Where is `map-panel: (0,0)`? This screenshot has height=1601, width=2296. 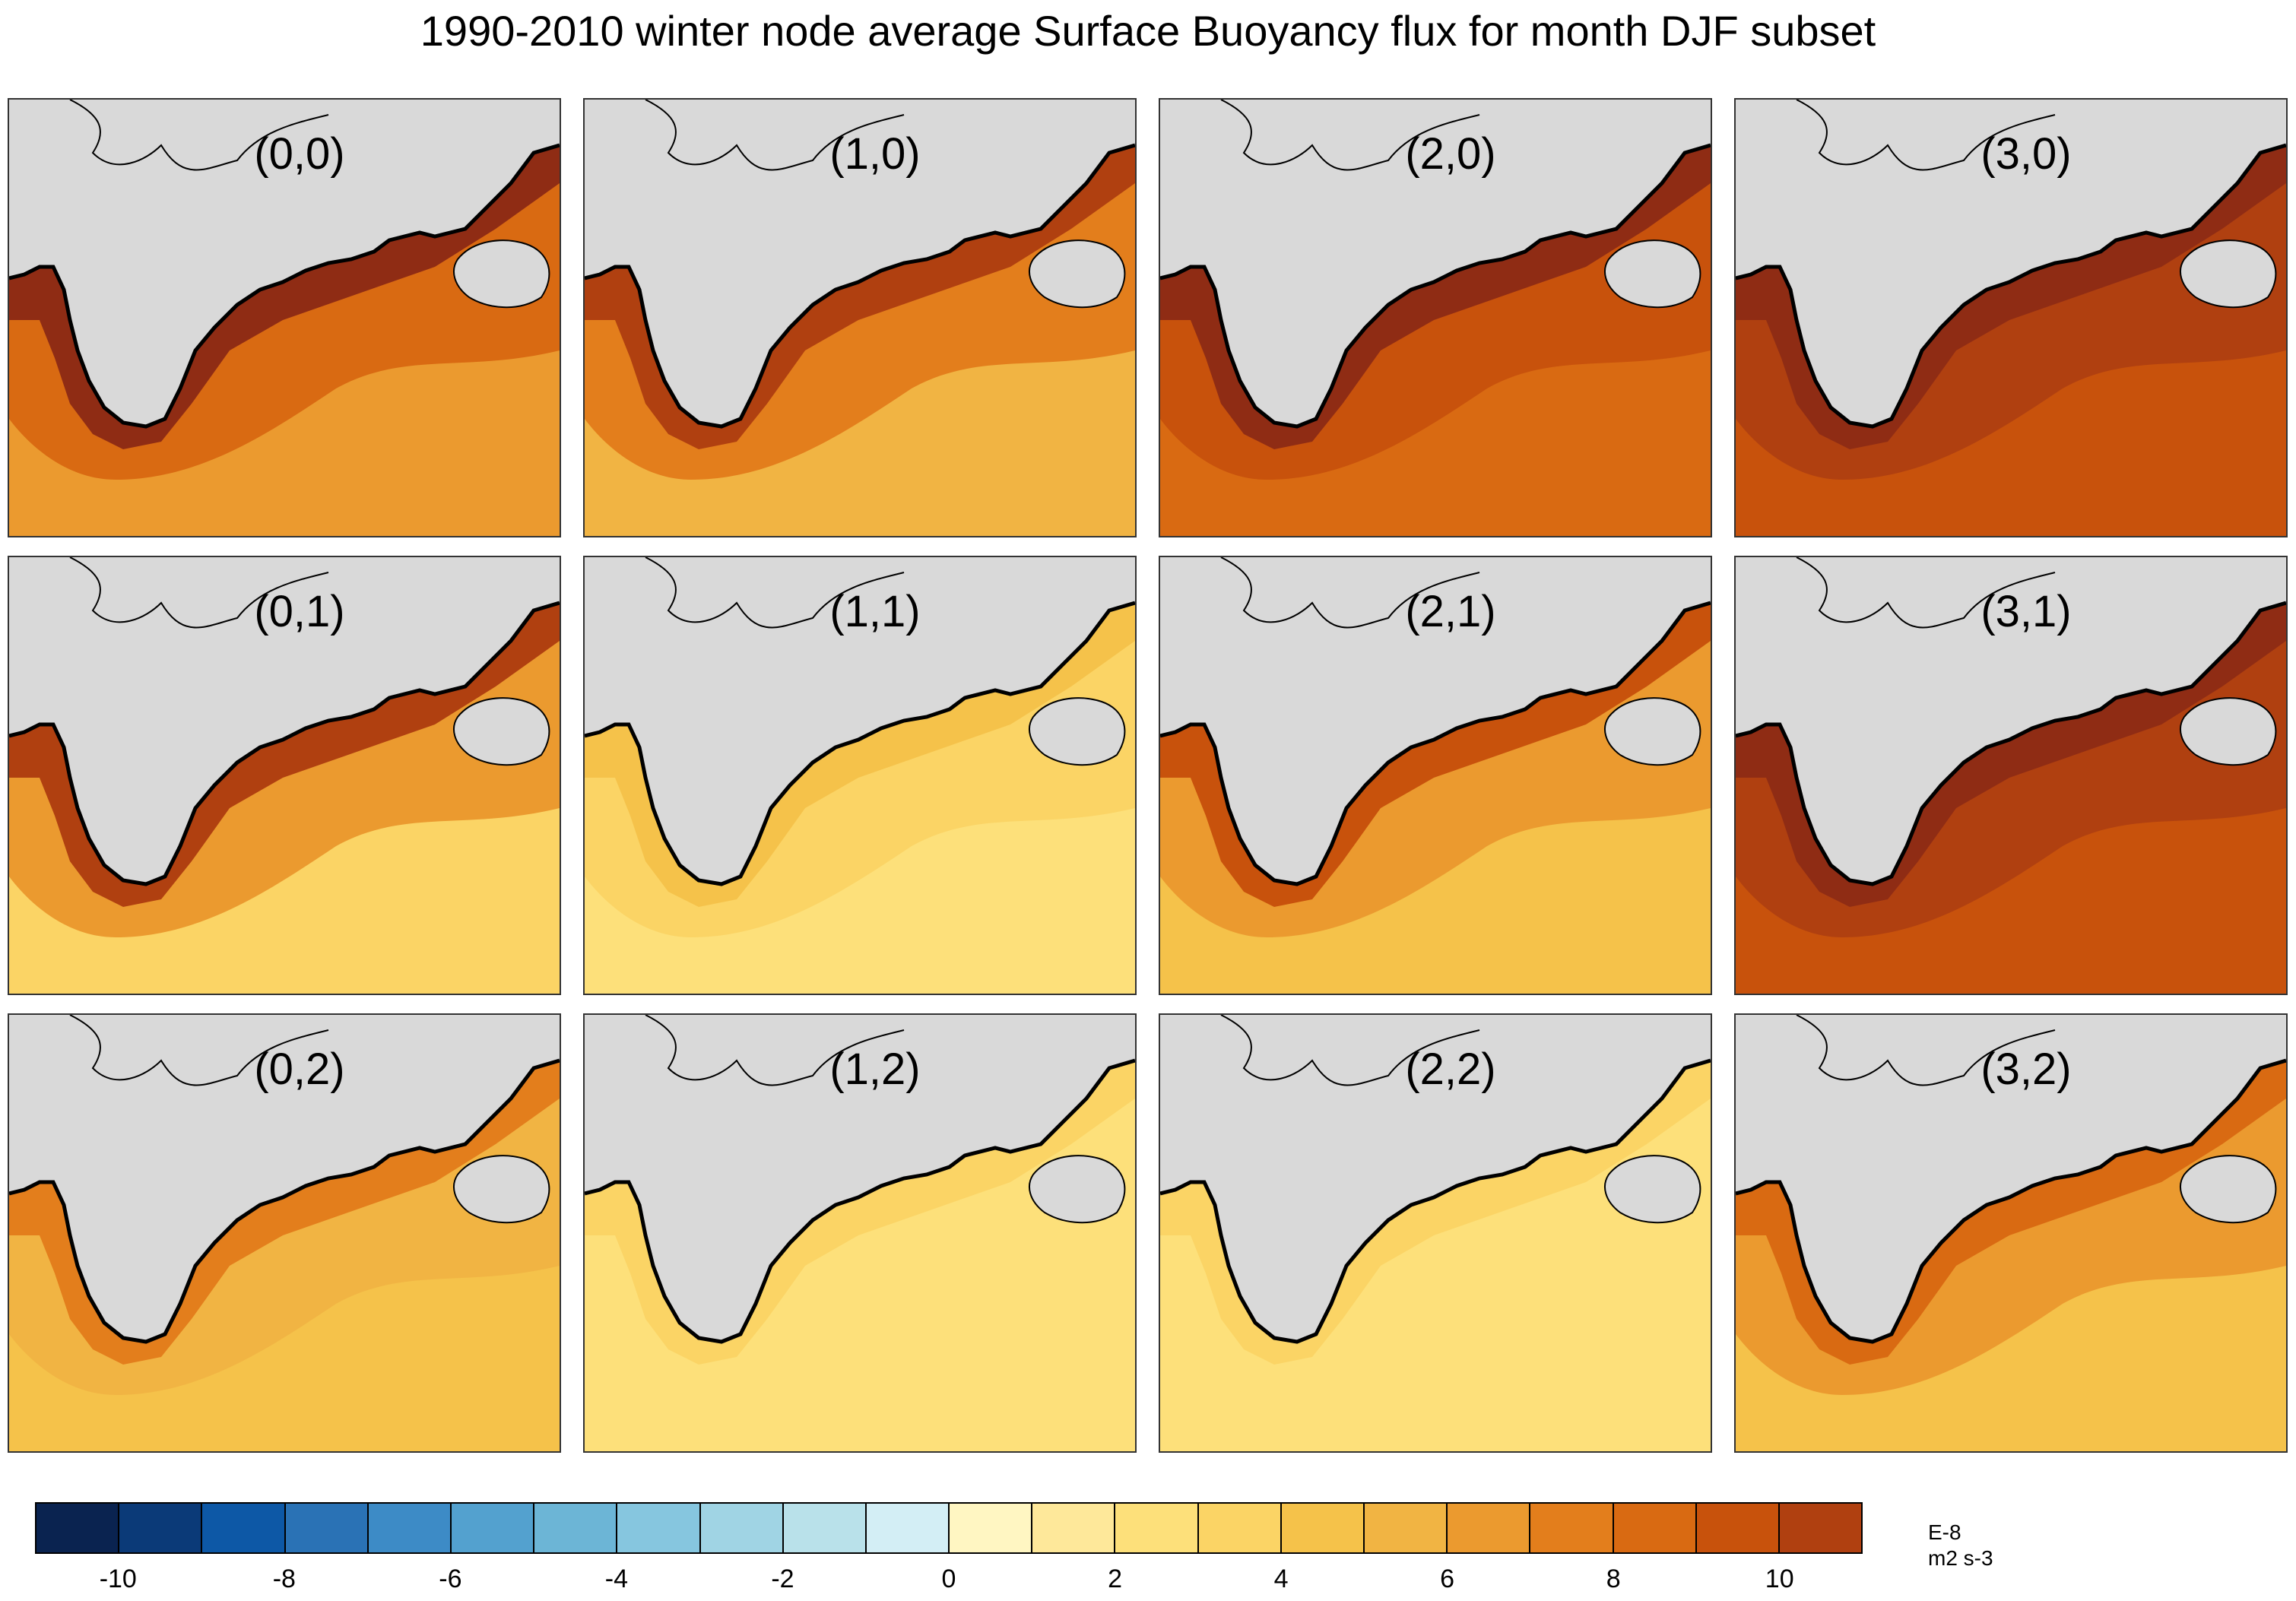
map-panel: (0,0) is located at coordinates (284, 317).